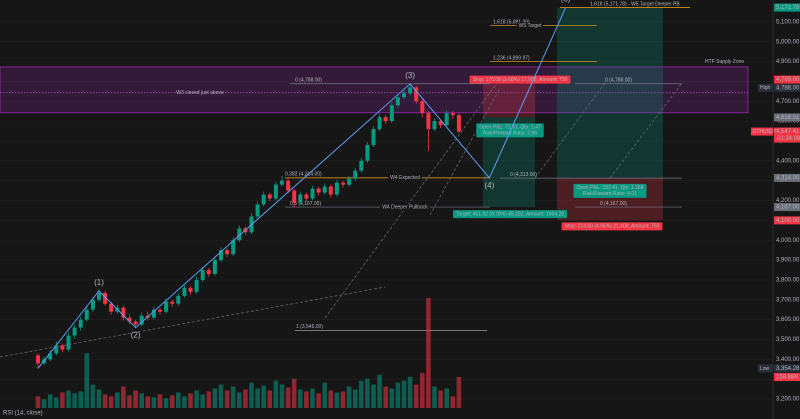 The image size is (800, 419). Describe the element at coordinates (405, 178) in the screenshot. I see `level-note: W4 Expected` at that location.